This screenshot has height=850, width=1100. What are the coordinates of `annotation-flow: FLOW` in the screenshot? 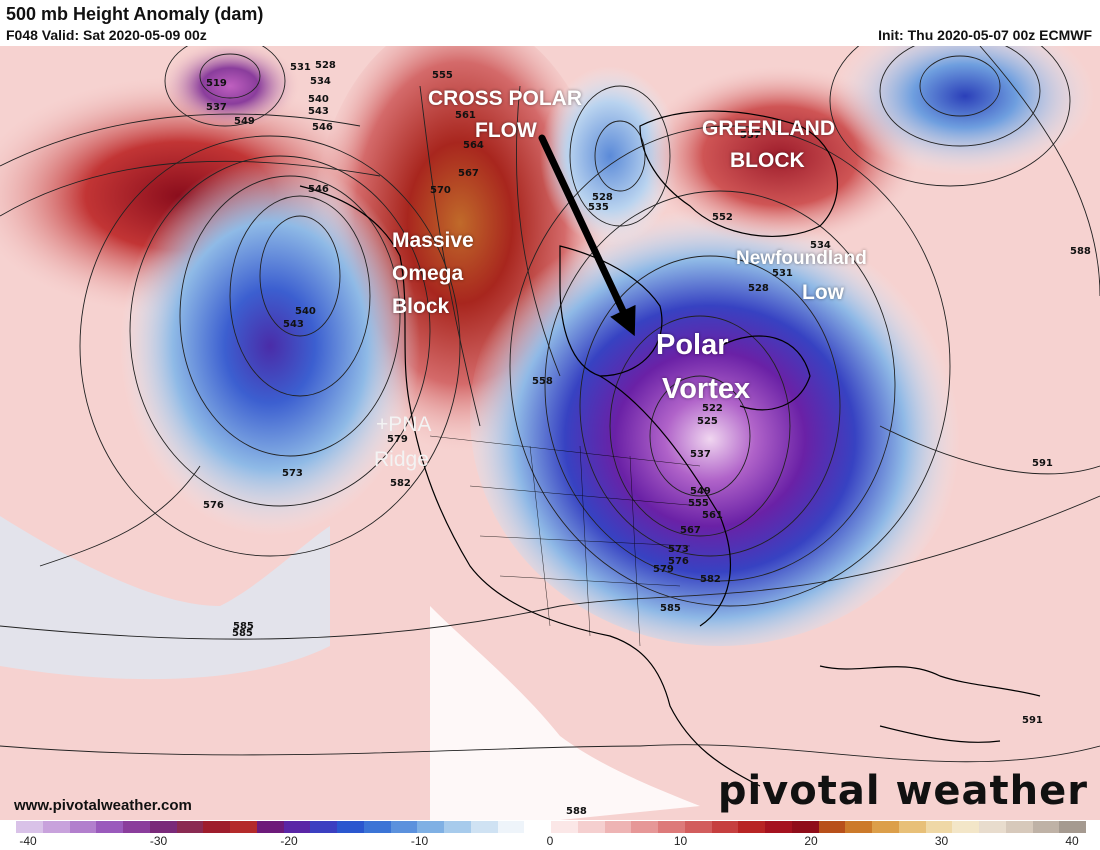 It's located at (506, 130).